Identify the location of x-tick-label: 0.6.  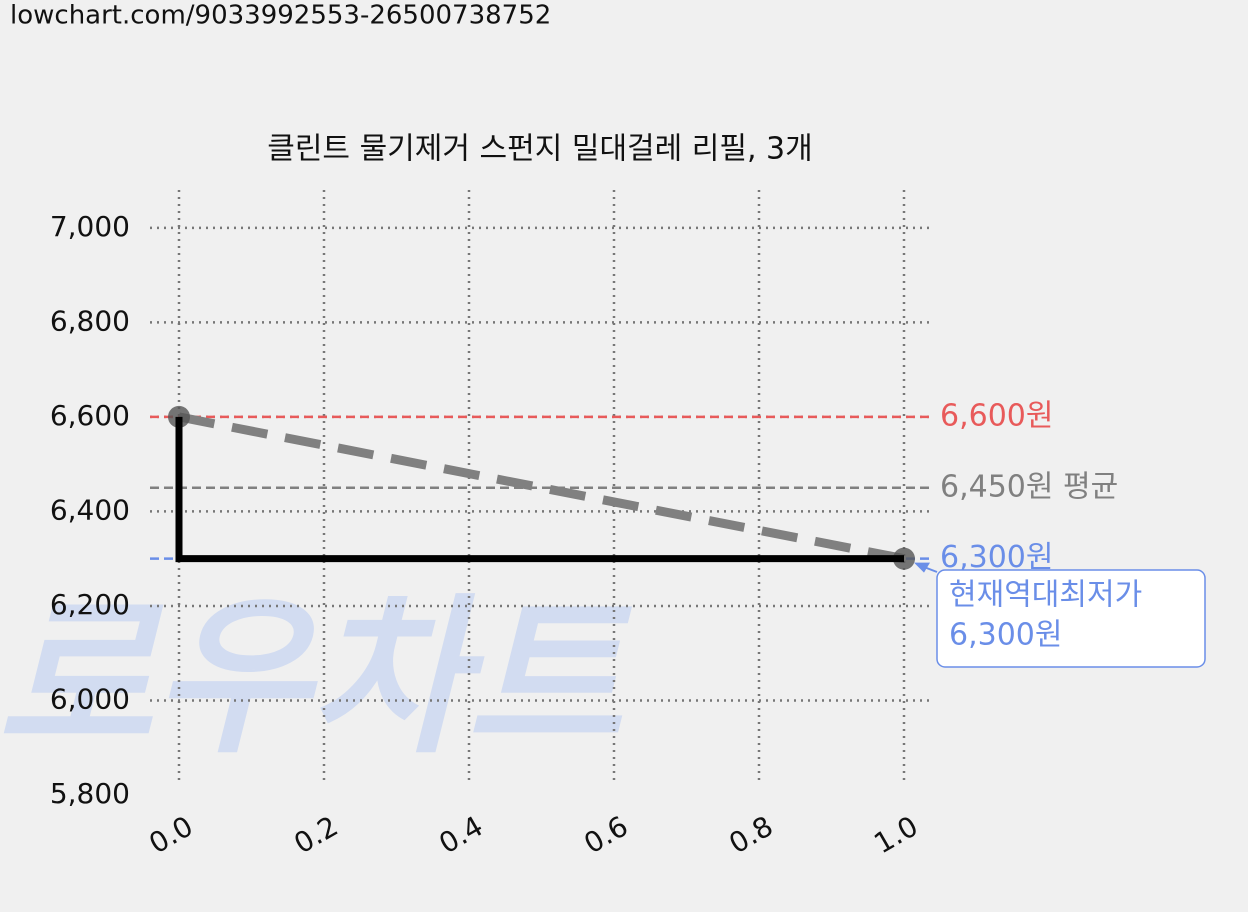
(605, 834).